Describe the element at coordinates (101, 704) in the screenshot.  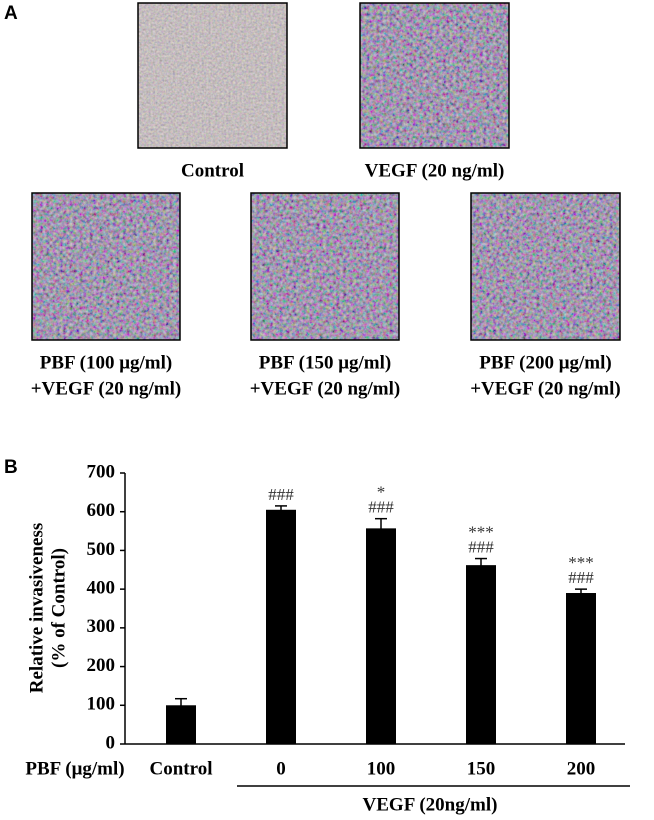
I see `y-tick-label: 100` at that location.